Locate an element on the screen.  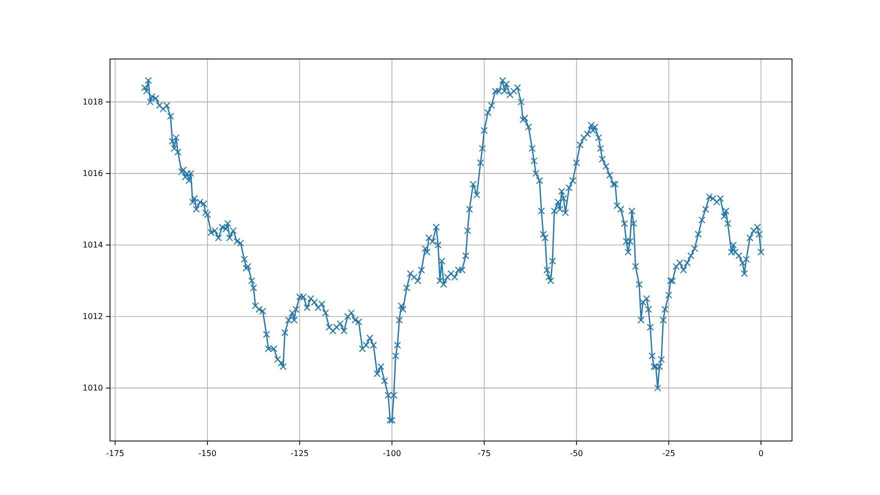
y-tick-label: 1018 is located at coordinates (92, 101).